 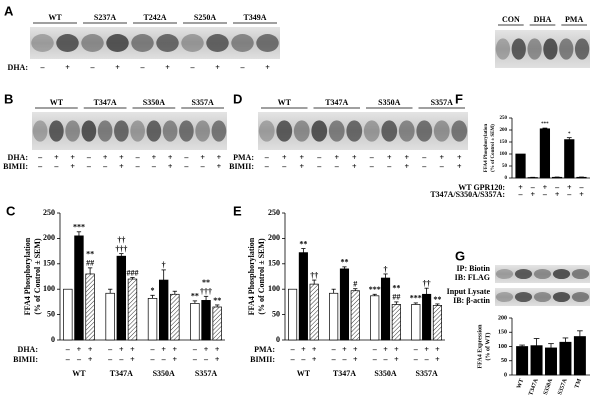 What do you see at coordinates (549, 386) in the screenshot?
I see `x-tick-label: S350A` at bounding box center [549, 386].